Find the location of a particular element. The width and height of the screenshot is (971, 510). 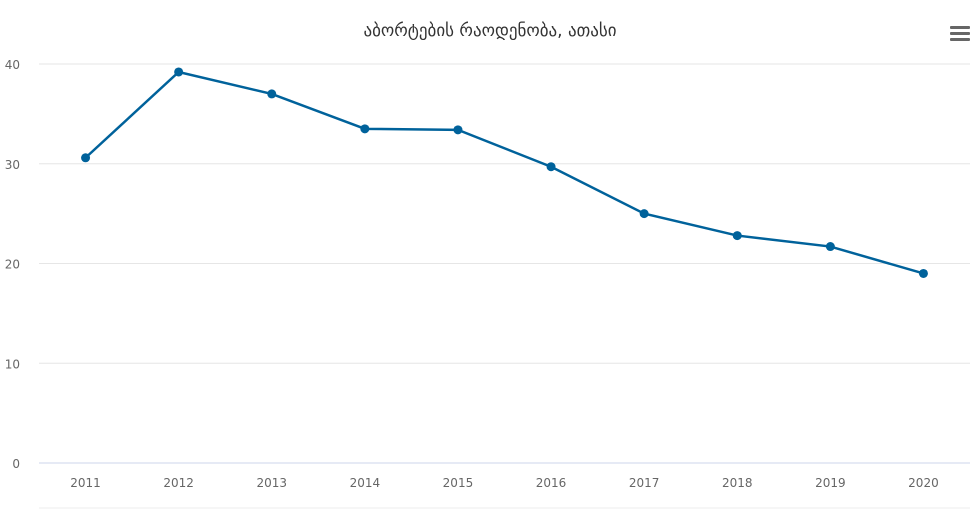

y-tick-label: 30 is located at coordinates (12, 165).